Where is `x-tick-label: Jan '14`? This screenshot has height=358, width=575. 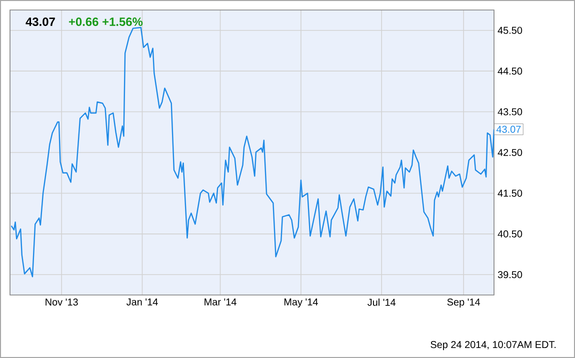
x-tick-label: Jan '14 is located at coordinates (142, 302).